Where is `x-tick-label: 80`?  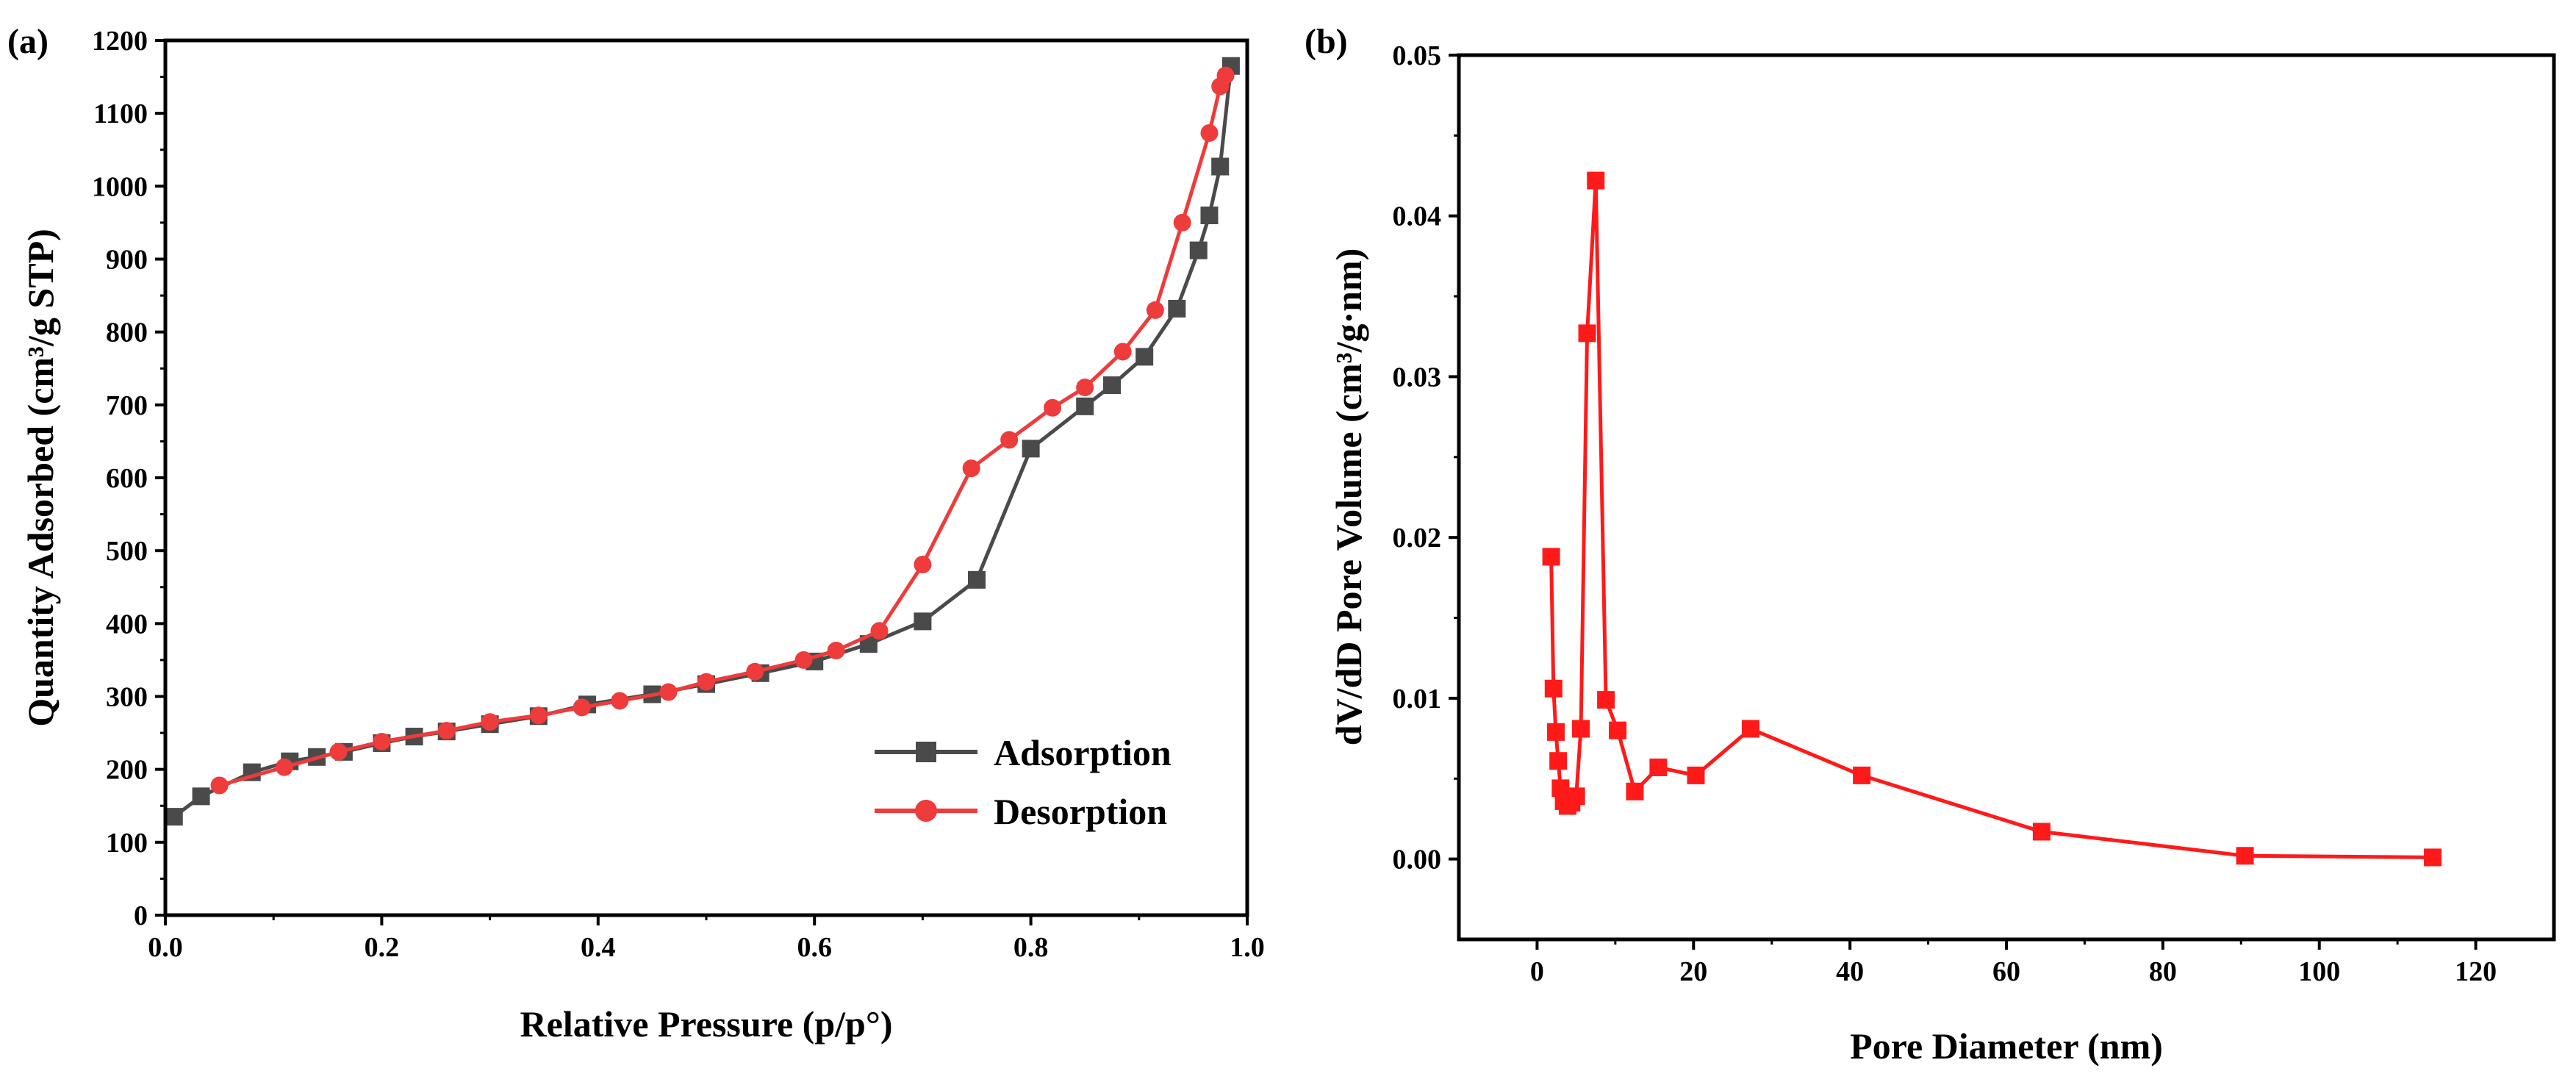
x-tick-label: 80 is located at coordinates (2163, 971).